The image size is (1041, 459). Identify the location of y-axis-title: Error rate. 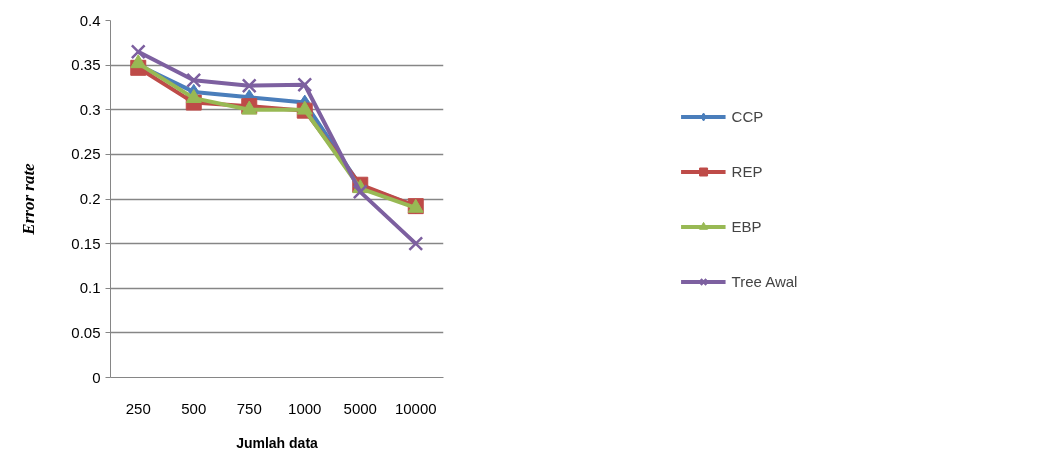
(29, 199).